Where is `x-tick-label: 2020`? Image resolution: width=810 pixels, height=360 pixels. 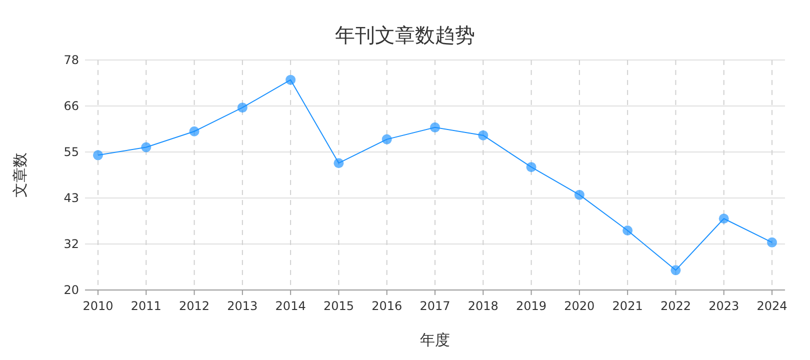 x-tick-label: 2020 is located at coordinates (579, 306).